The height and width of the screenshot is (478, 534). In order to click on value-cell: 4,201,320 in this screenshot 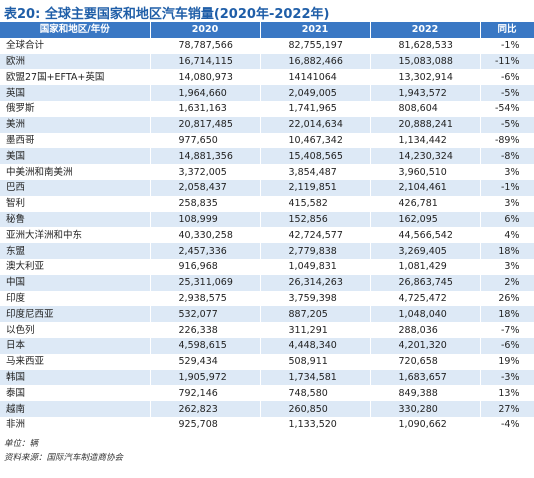, I will do `click(425, 345)`.